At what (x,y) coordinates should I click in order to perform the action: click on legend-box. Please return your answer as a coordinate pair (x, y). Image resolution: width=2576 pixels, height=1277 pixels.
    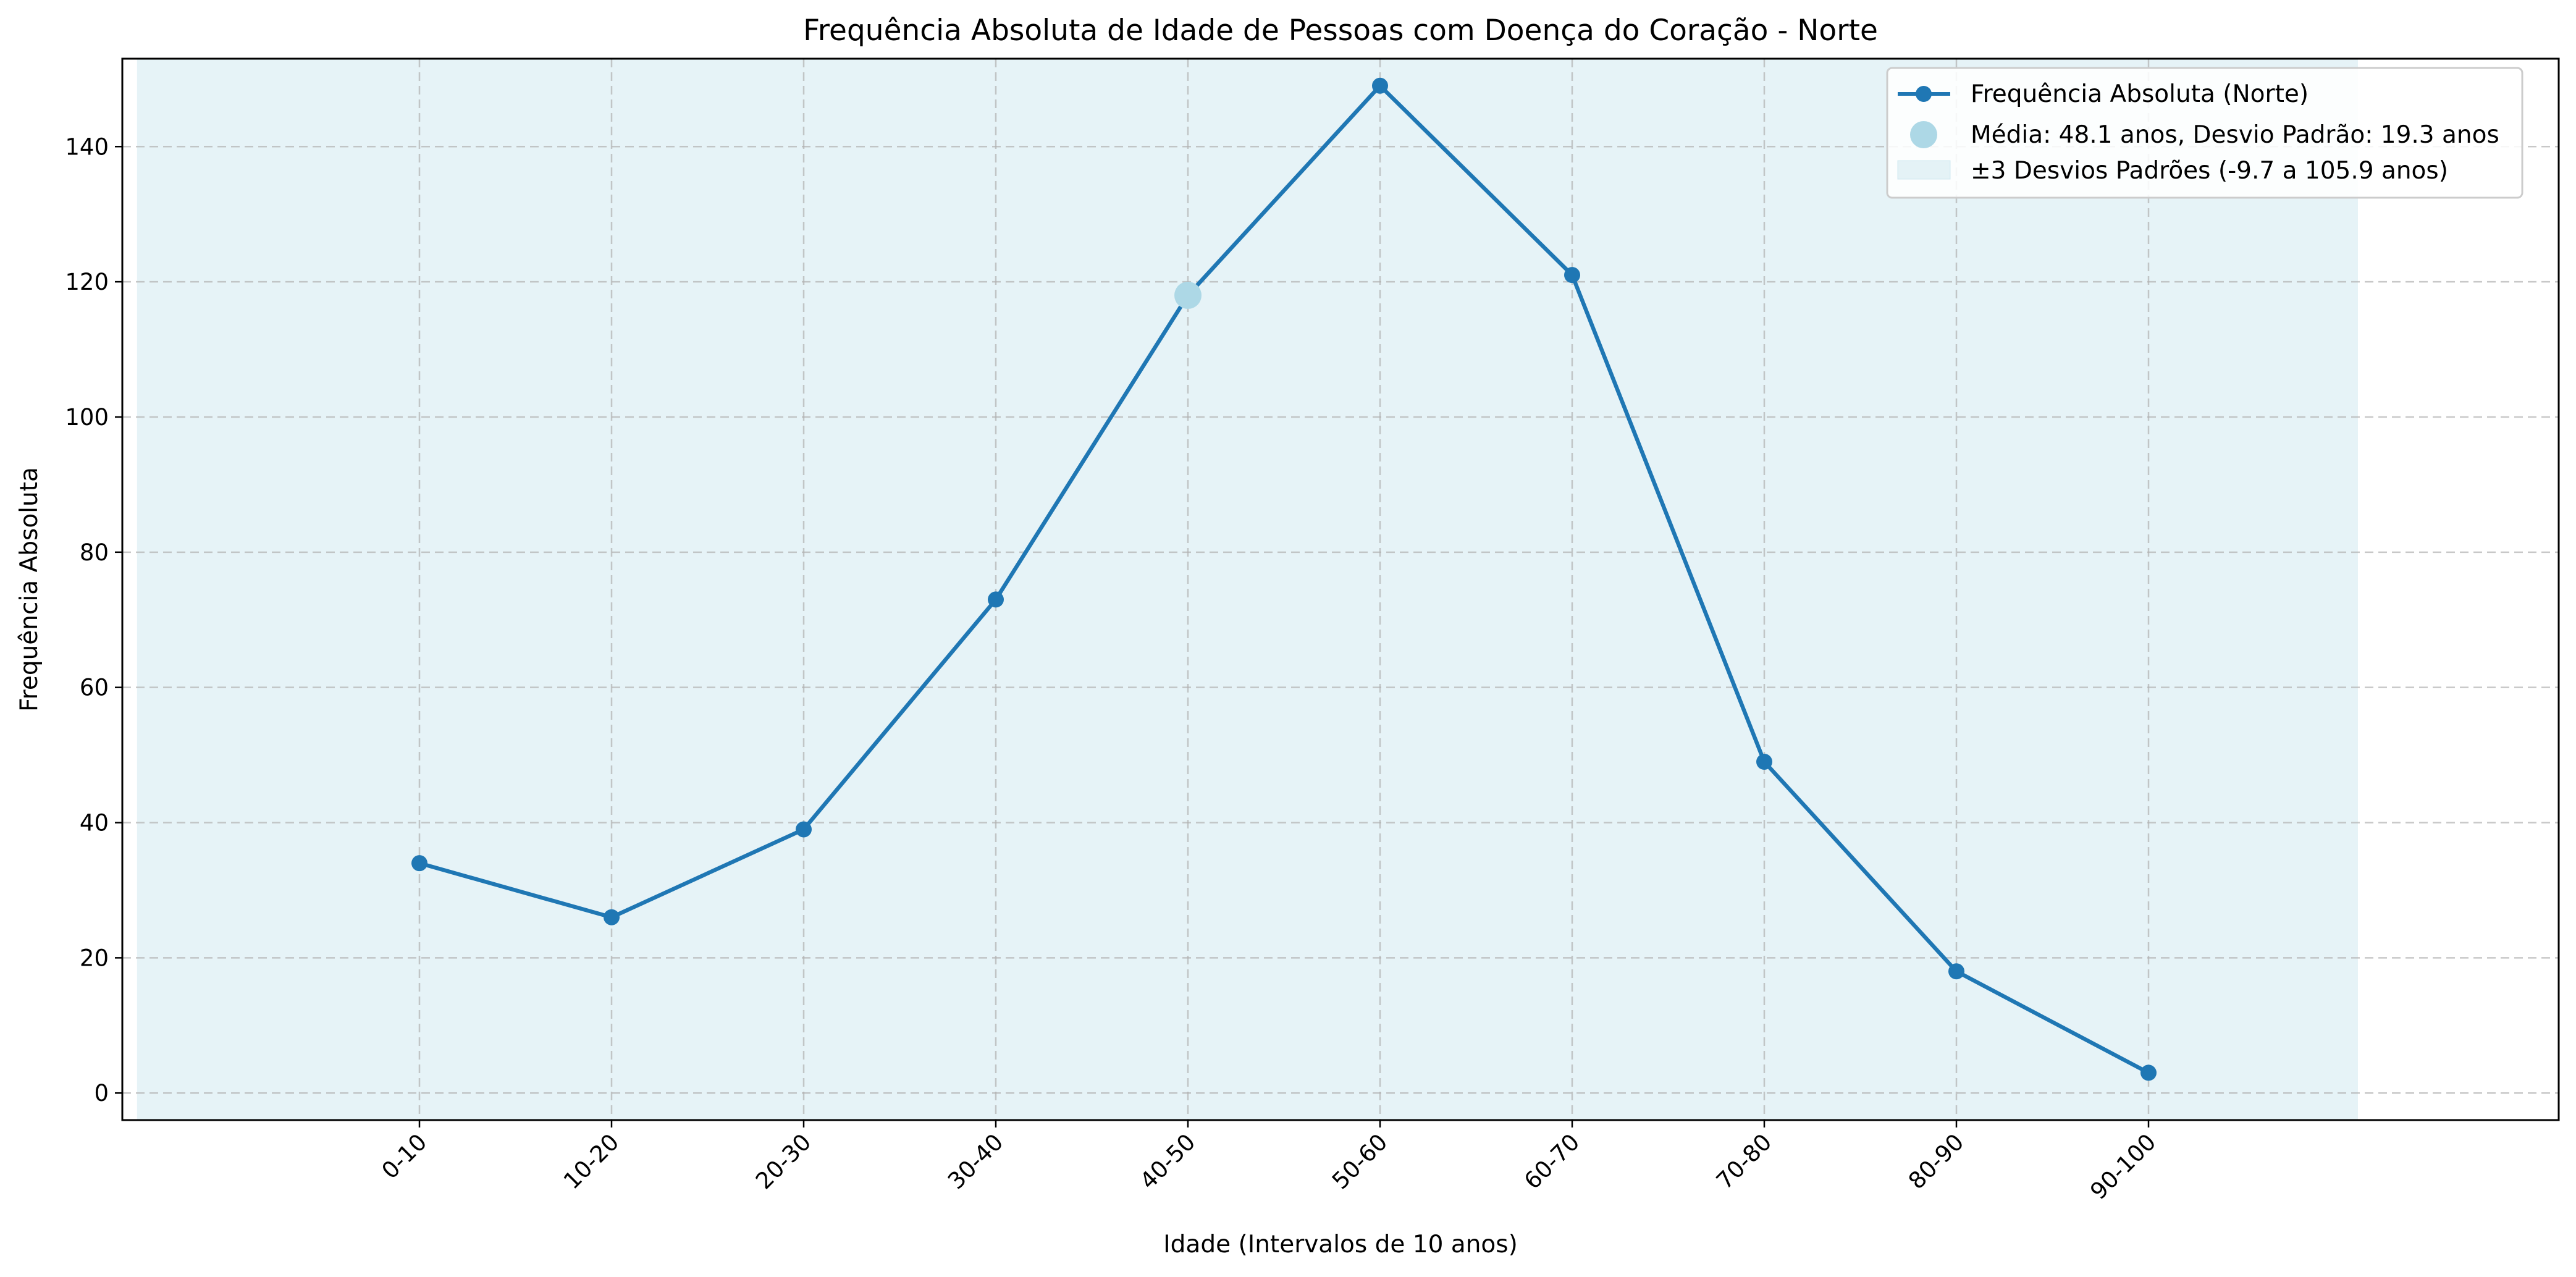
    Looking at the image, I should click on (2204, 133).